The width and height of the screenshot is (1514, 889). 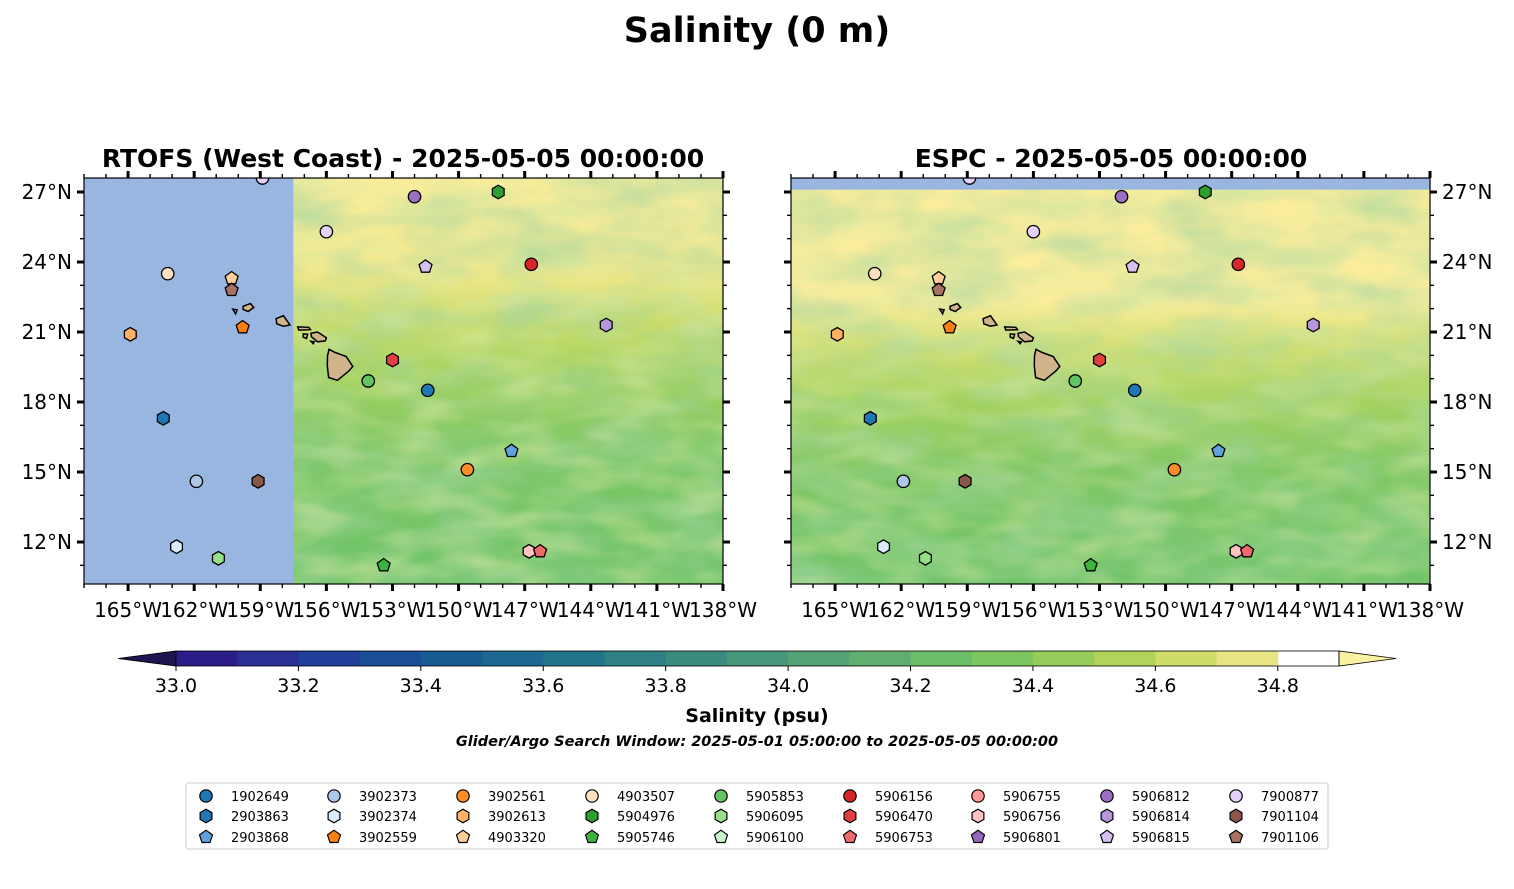 I want to click on legend-item-5906755: 5906755, so click(x=1016, y=797).